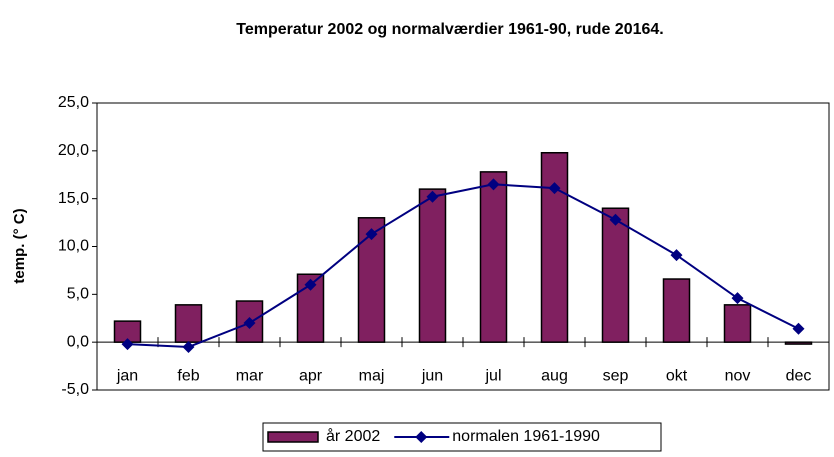  I want to click on y-tick-label: 0,0, so click(78, 341).